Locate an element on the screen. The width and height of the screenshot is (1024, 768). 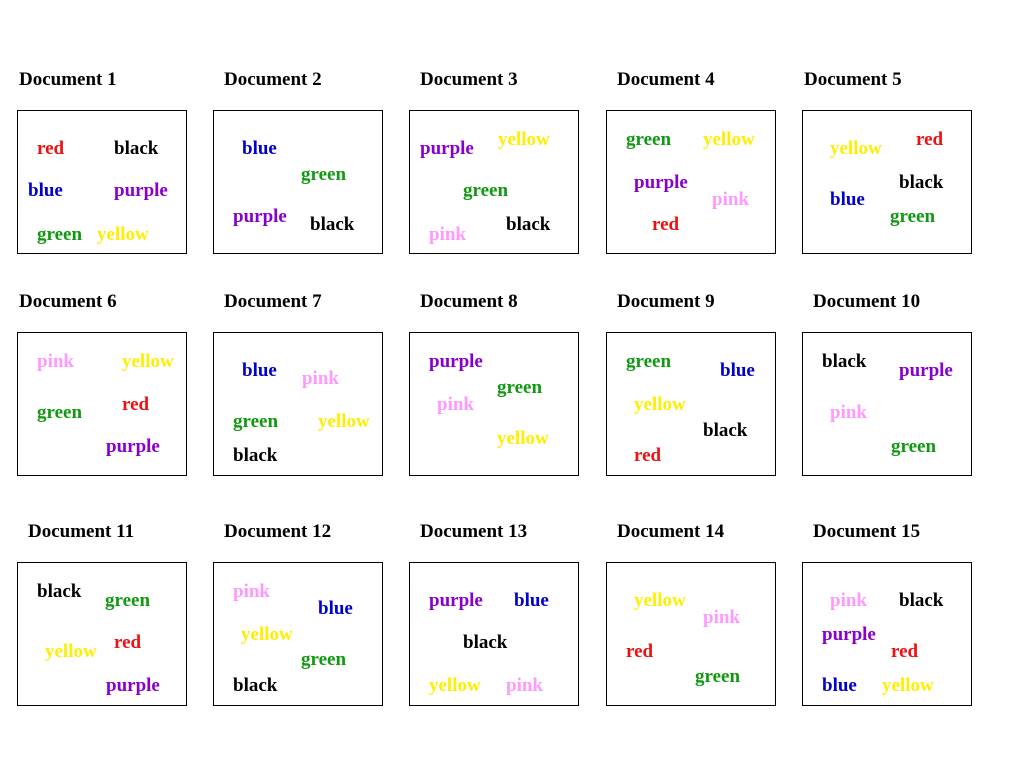
document-1-title: Document 1 is located at coordinates (68, 79).